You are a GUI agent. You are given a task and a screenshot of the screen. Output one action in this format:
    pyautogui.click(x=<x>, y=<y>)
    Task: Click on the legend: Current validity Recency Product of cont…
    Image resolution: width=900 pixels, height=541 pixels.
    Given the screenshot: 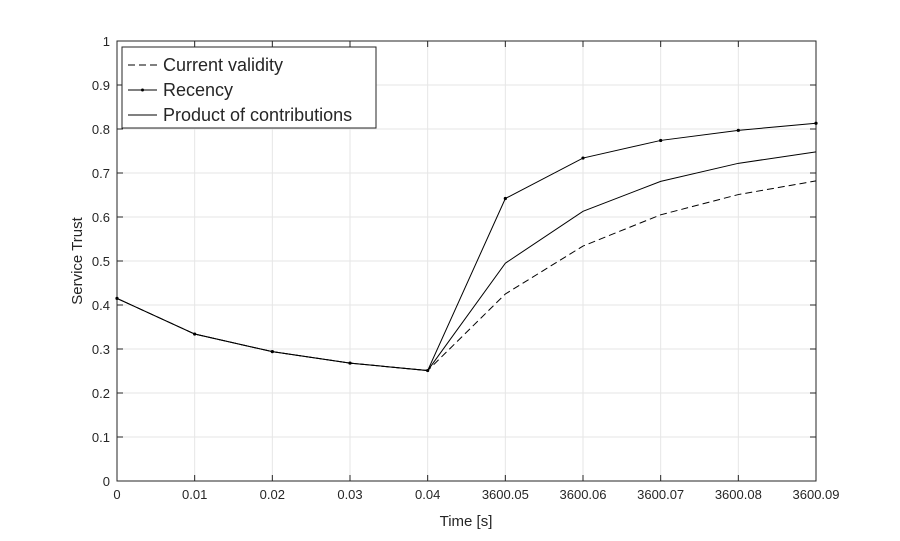 What is the action you would take?
    pyautogui.click(x=249, y=87)
    